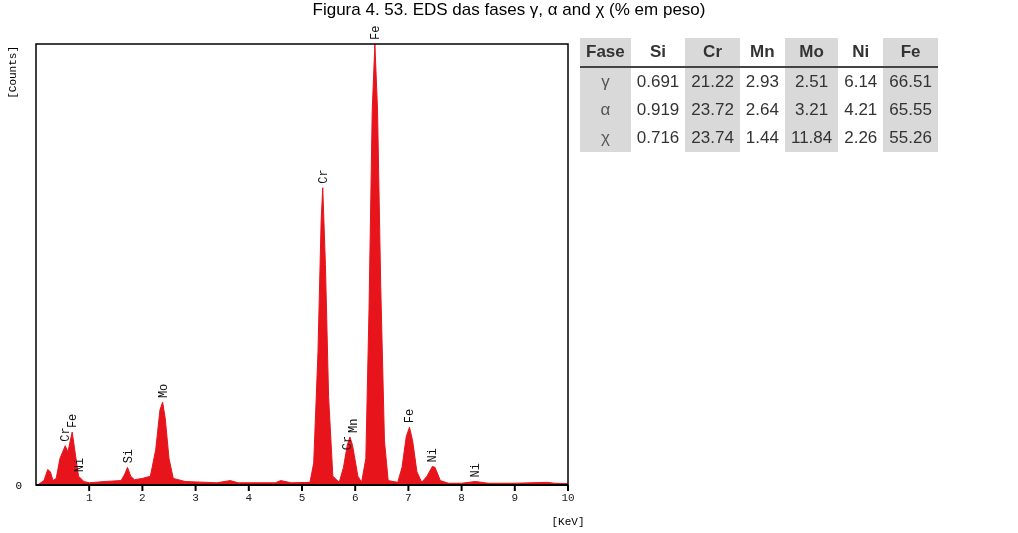 Image resolution: width=1018 pixels, height=533 pixels. What do you see at coordinates (605, 138) in the screenshot?
I see `y-tick-label: χ` at bounding box center [605, 138].